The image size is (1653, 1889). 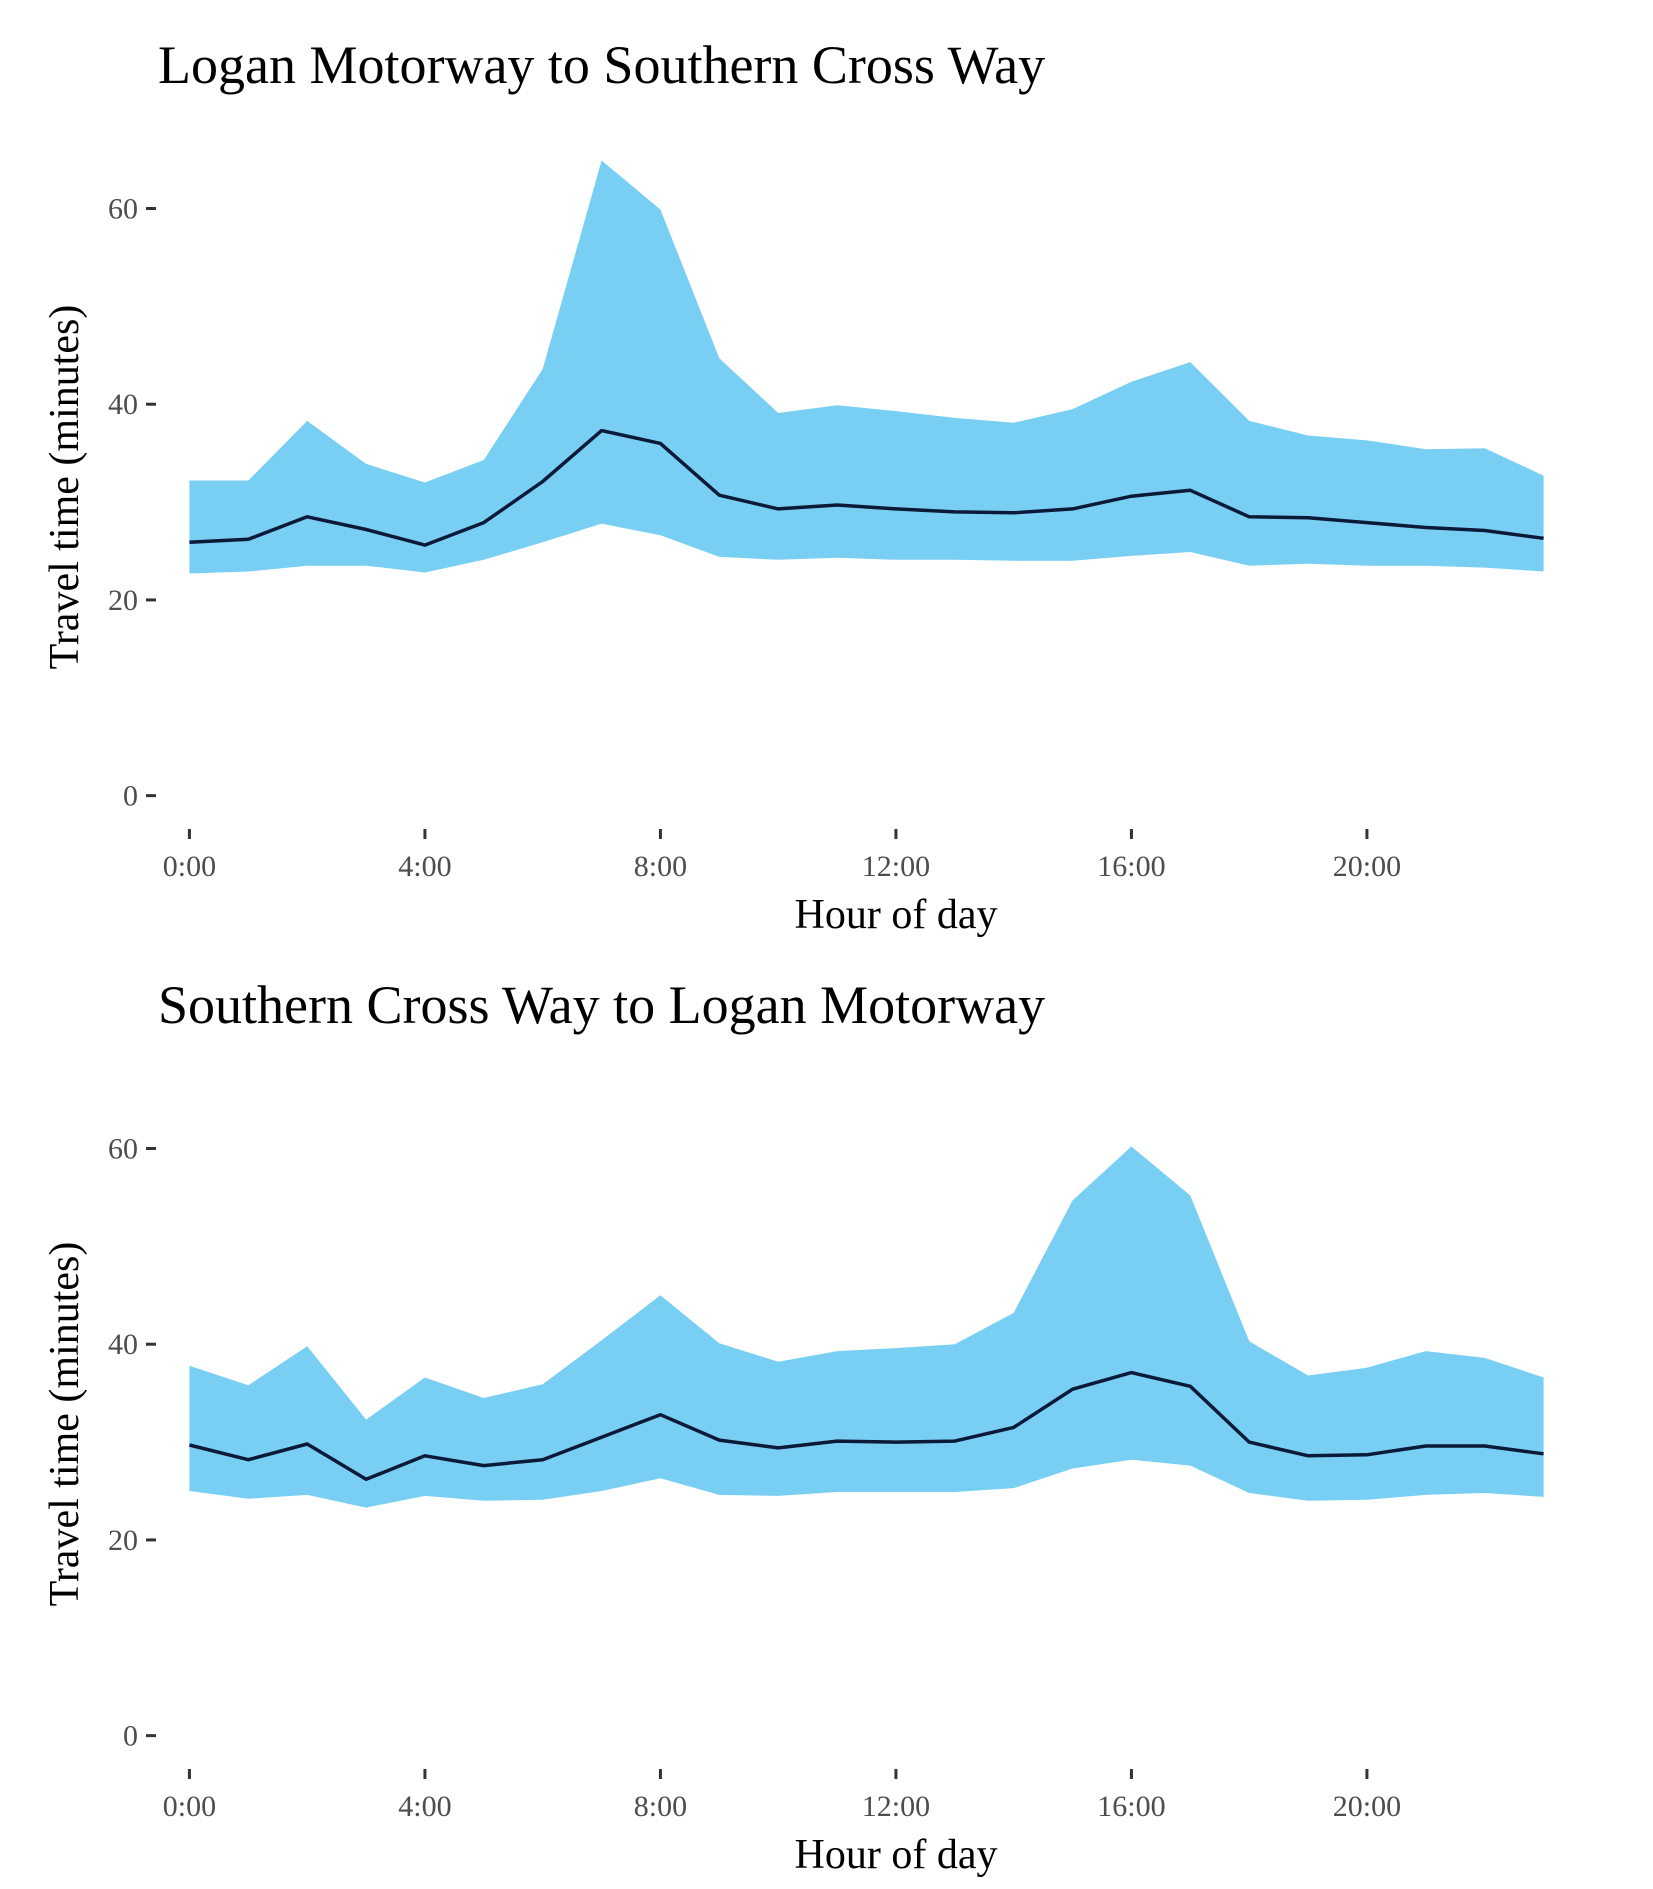 What do you see at coordinates (601, 65) in the screenshot?
I see `chart-title: Logan Motorway to Southern Cross Way` at bounding box center [601, 65].